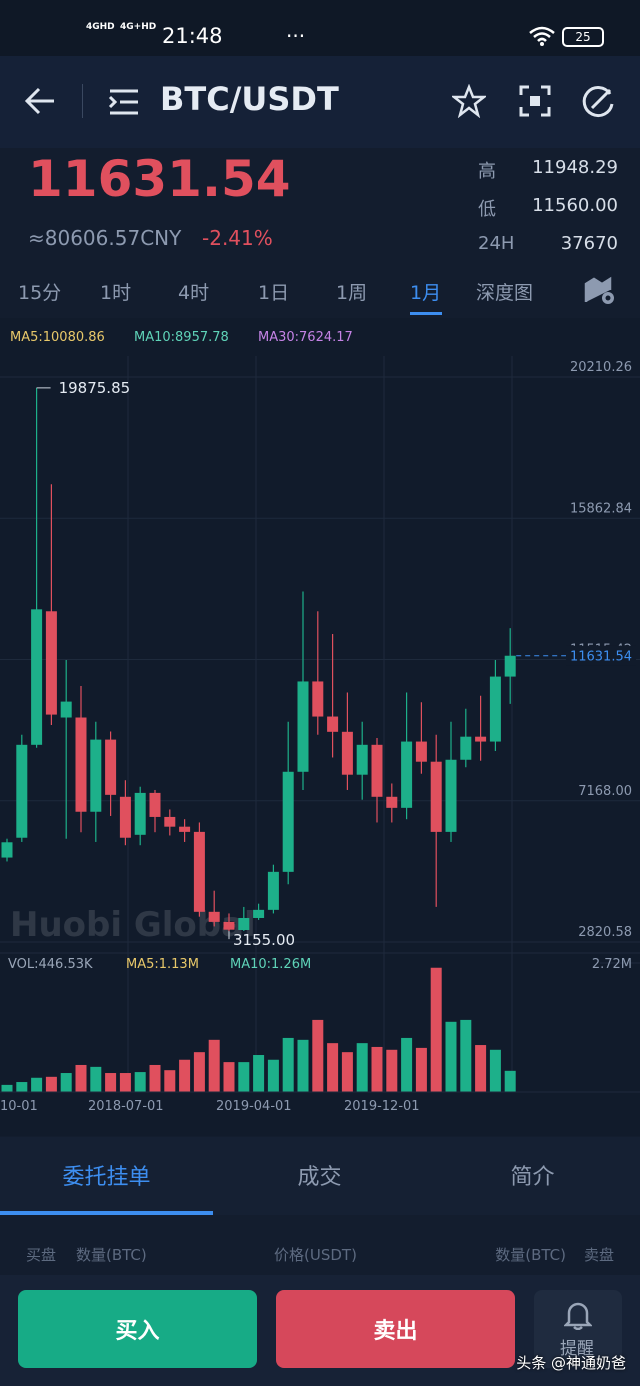 The width and height of the screenshot is (640, 1386). I want to click on wifi-icon, so click(542, 36).